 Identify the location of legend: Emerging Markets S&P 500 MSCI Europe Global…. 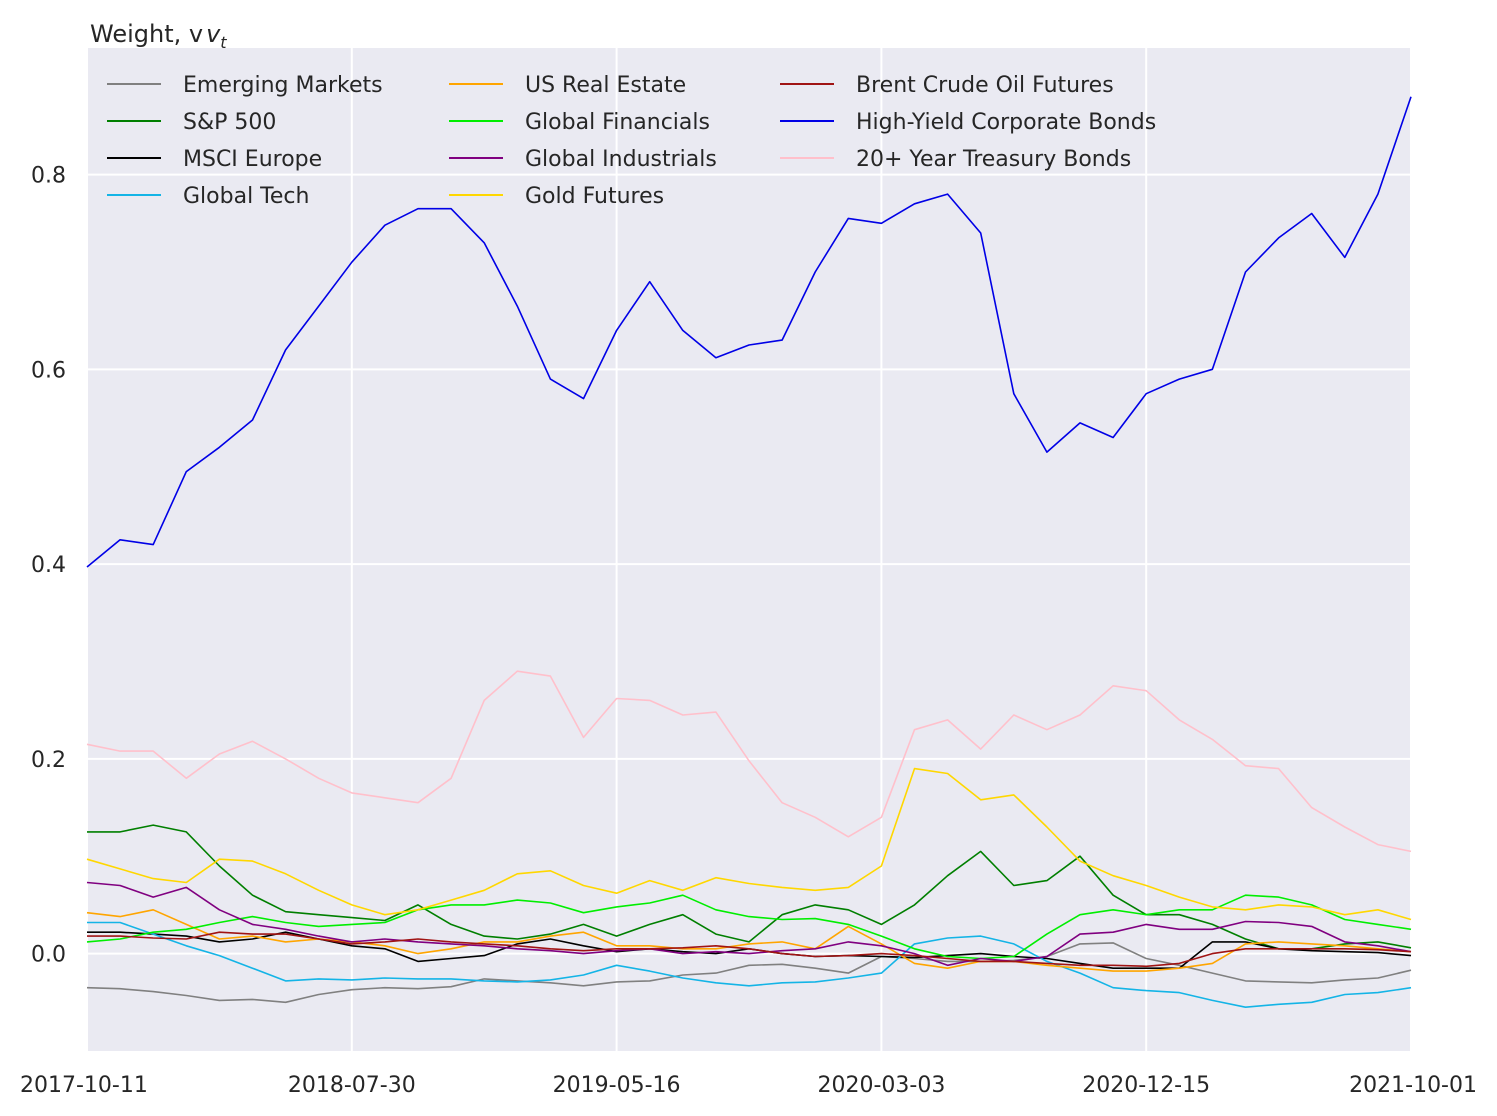
(631, 141).